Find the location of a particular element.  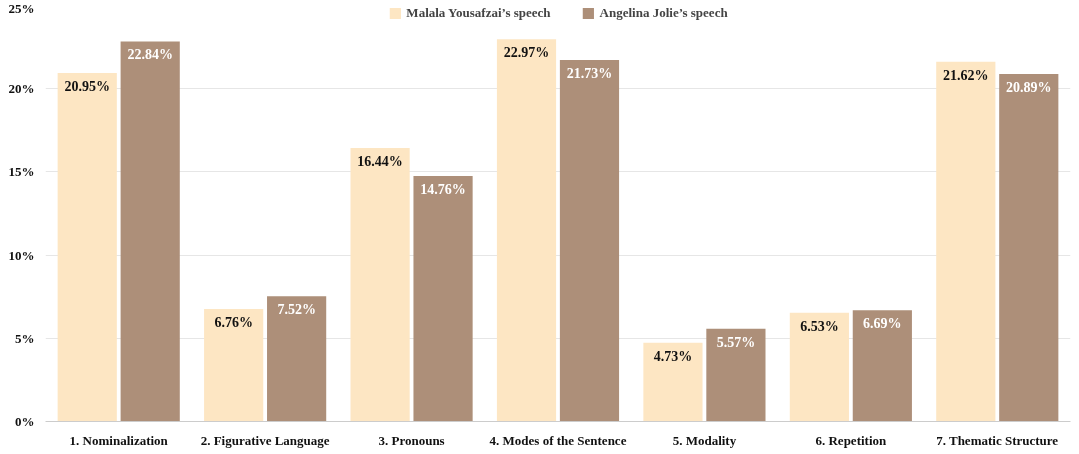

data-label: 20.95% is located at coordinates (87, 86).